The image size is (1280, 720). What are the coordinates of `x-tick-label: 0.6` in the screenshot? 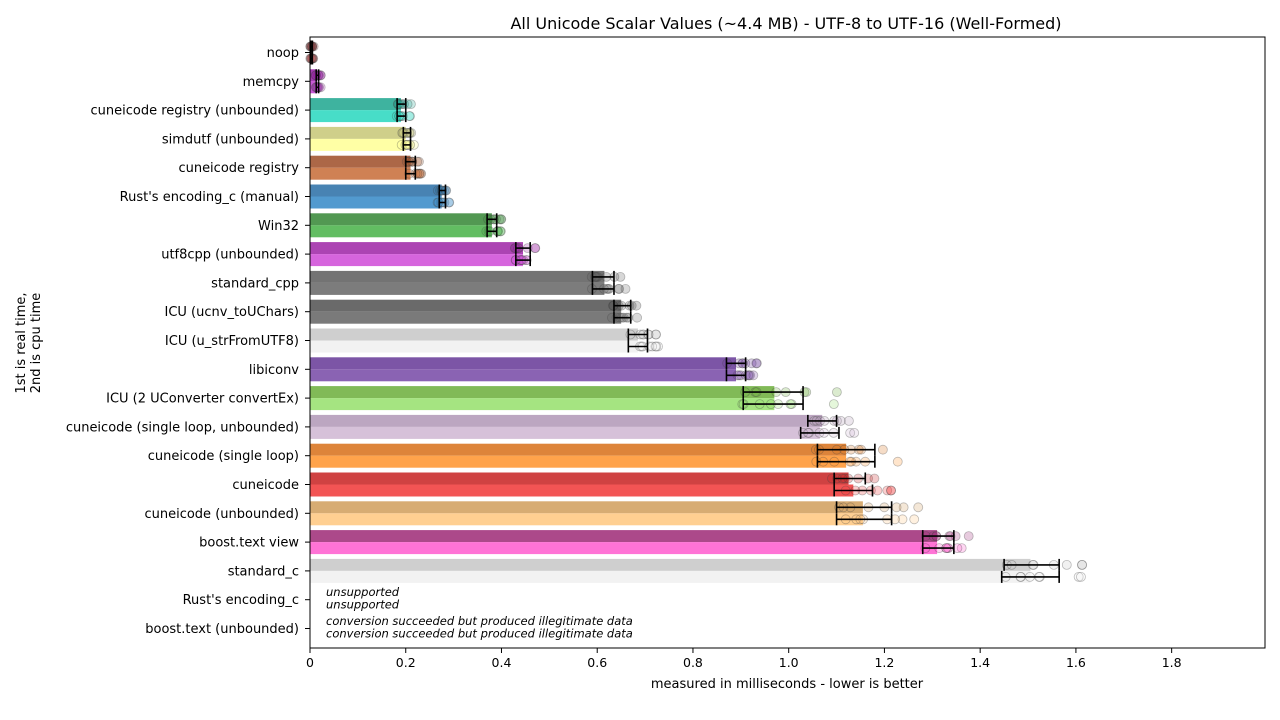 It's located at (597, 662).